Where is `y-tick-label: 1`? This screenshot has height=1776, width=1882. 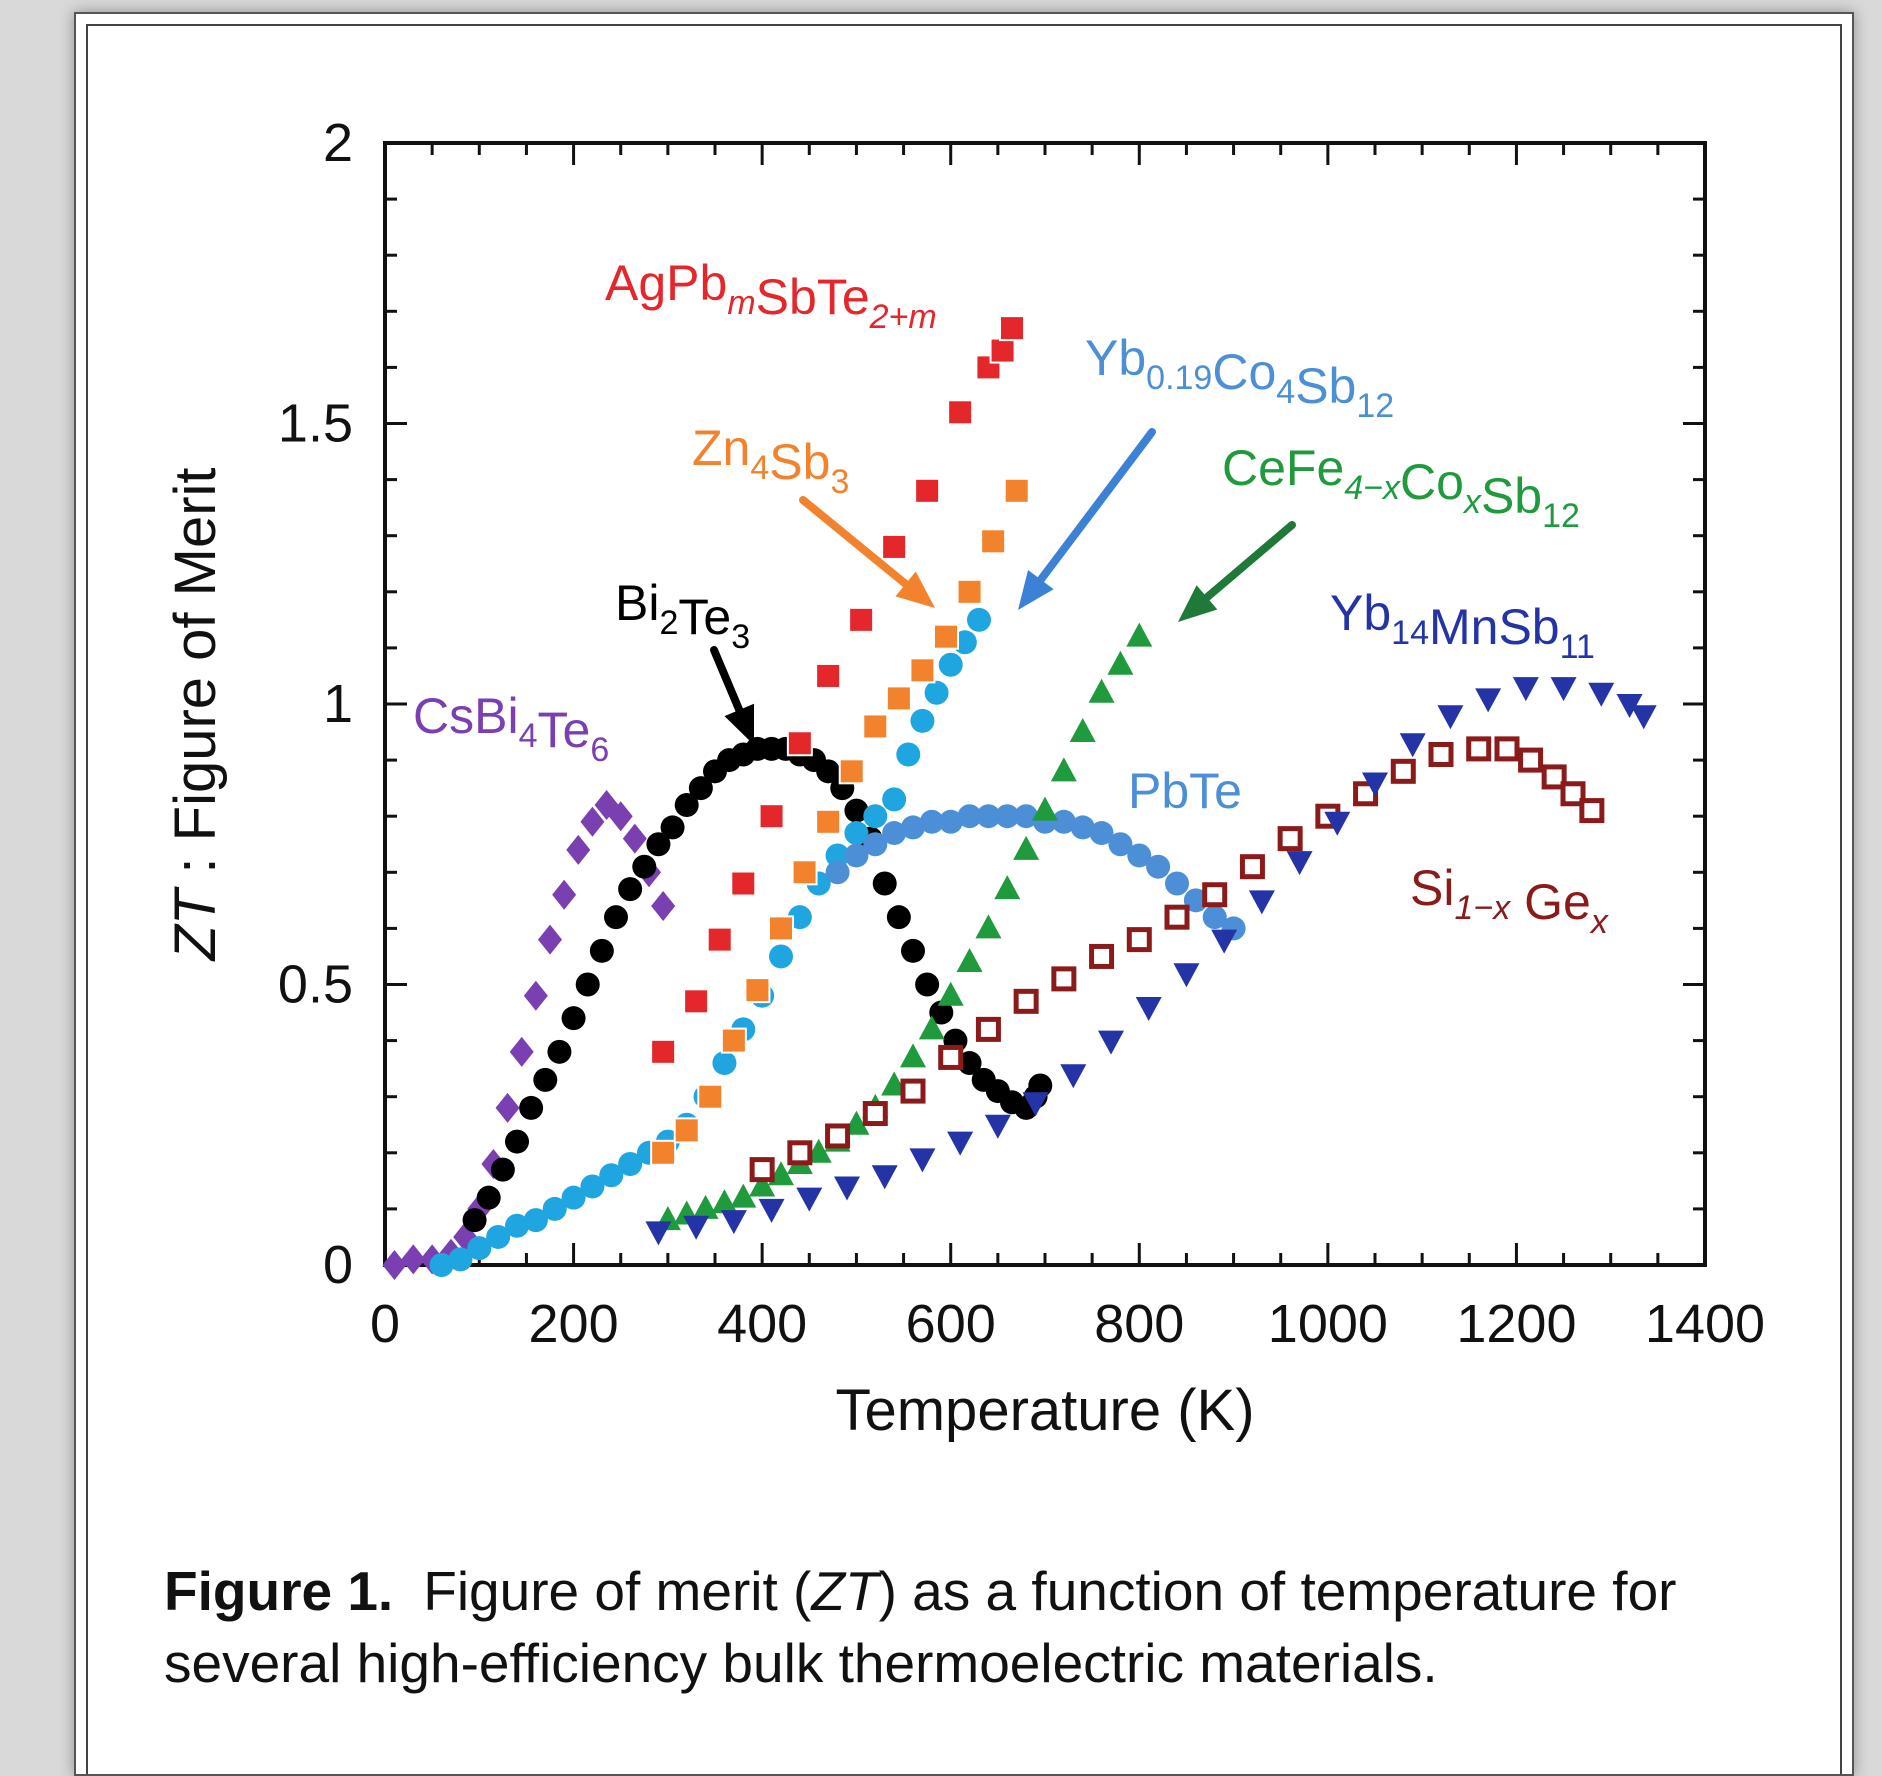
y-tick-label: 1 is located at coordinates (338, 704).